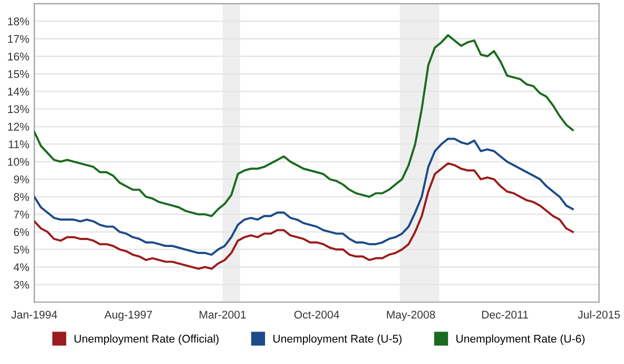 This screenshot has height=364, width=624. Describe the element at coordinates (223, 314) in the screenshot. I see `x-tick-label: Mar-2001` at that location.